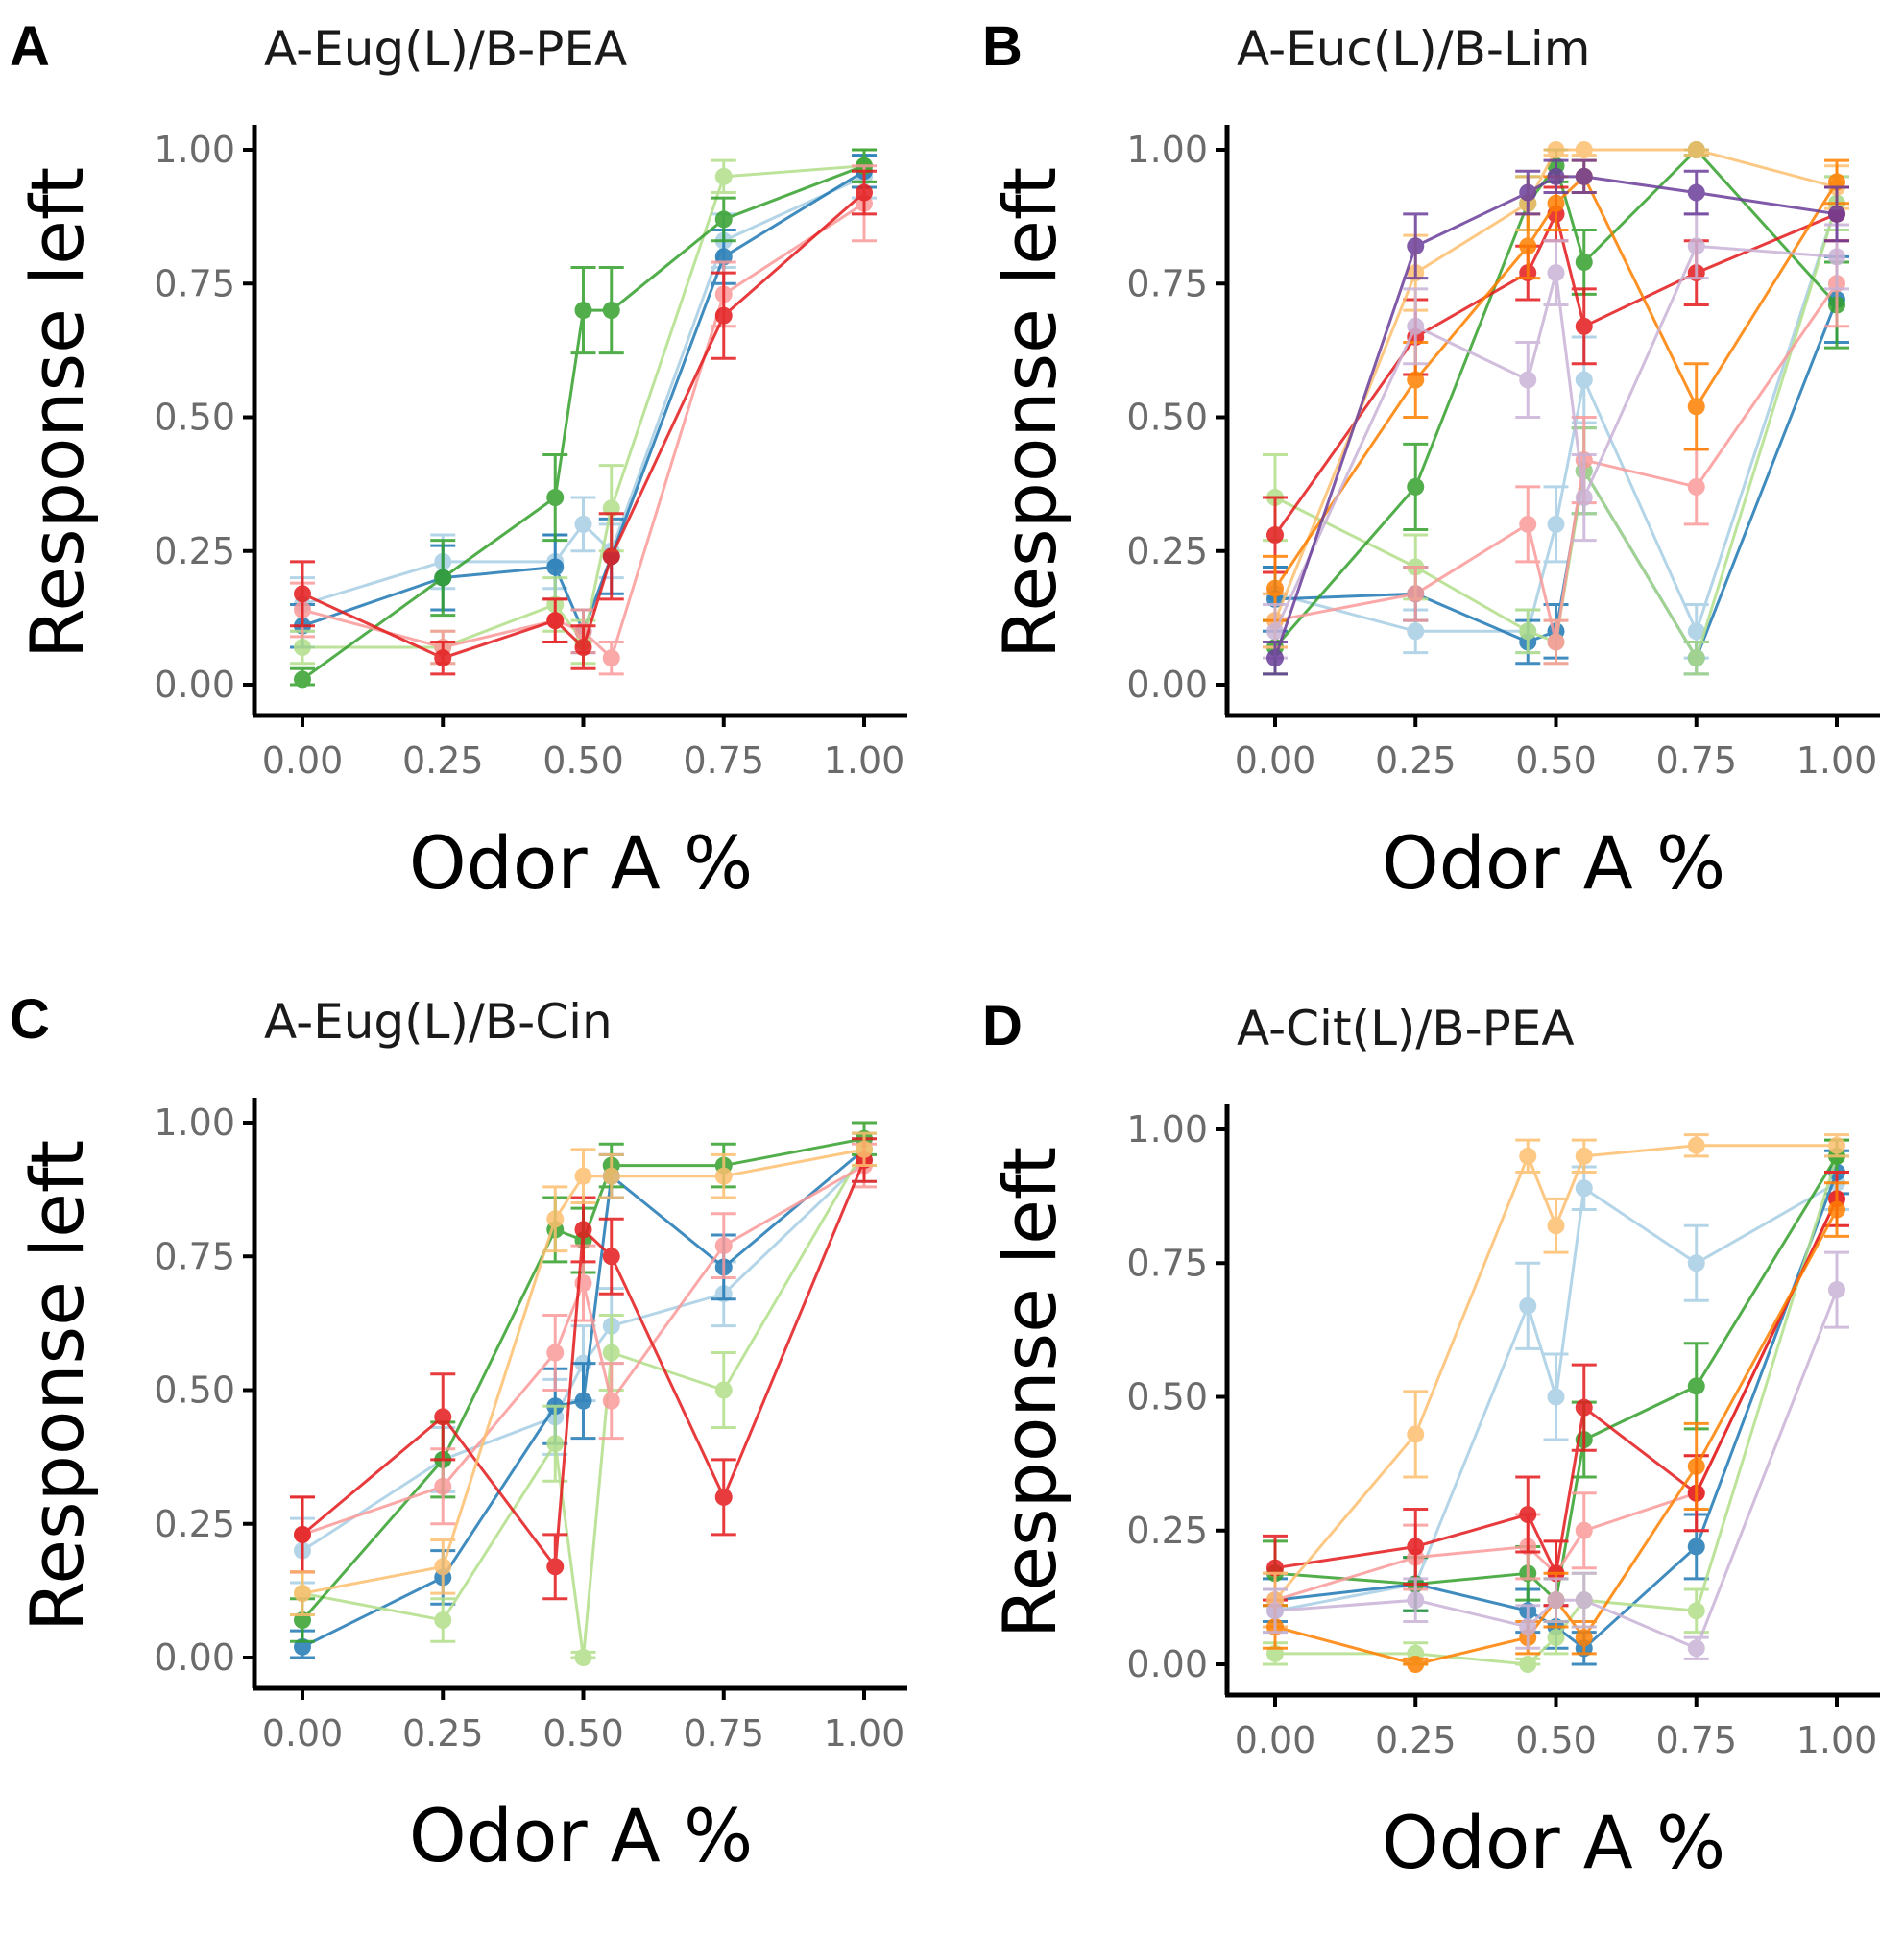 The width and height of the screenshot is (1904, 1938). I want to click on chart-title: A-Eug(L)/B-PEA, so click(446, 49).